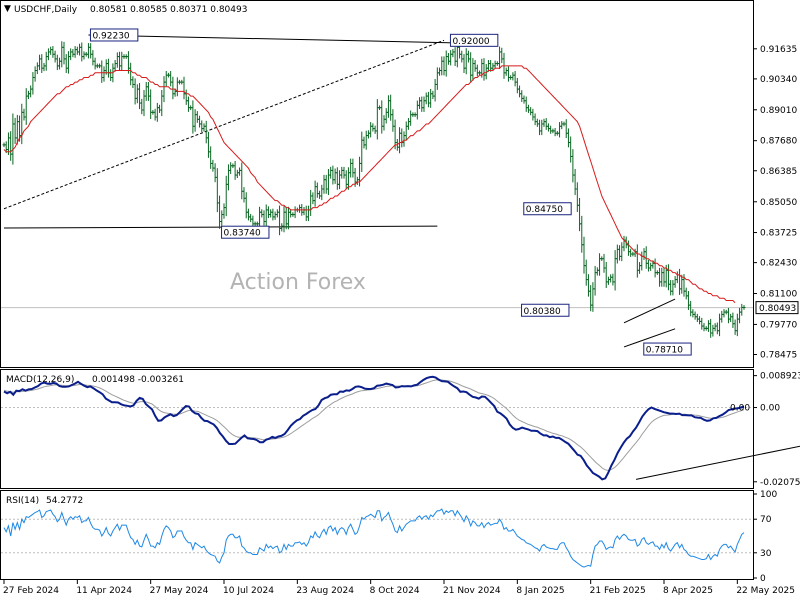 This screenshot has height=600, width=800. I want to click on price-y-tick-label: 0.86385, so click(778, 172).